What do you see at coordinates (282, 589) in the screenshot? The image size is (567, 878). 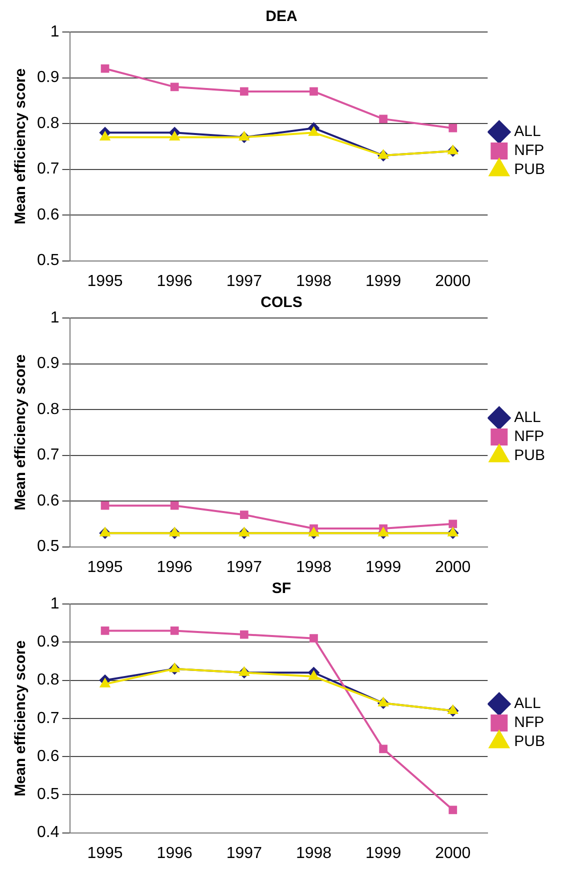 I see `chart-title: SF` at bounding box center [282, 589].